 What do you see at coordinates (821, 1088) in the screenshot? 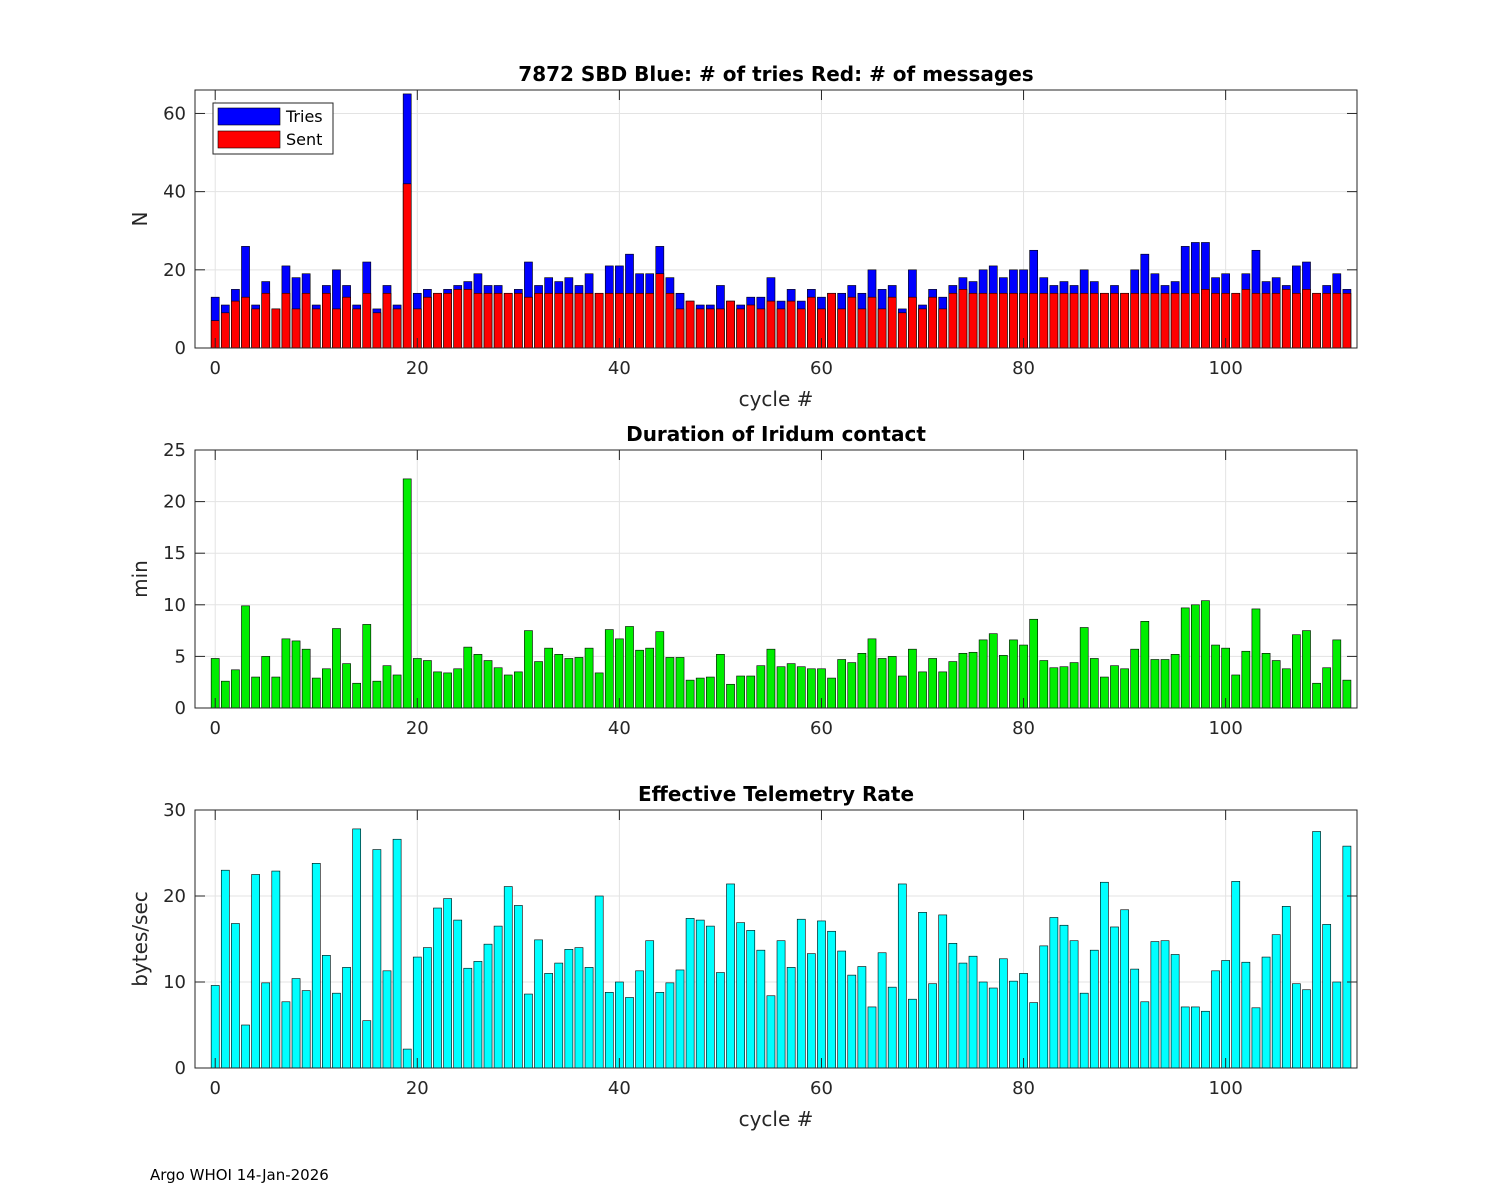
I see `x-tick-label: 60` at bounding box center [821, 1088].